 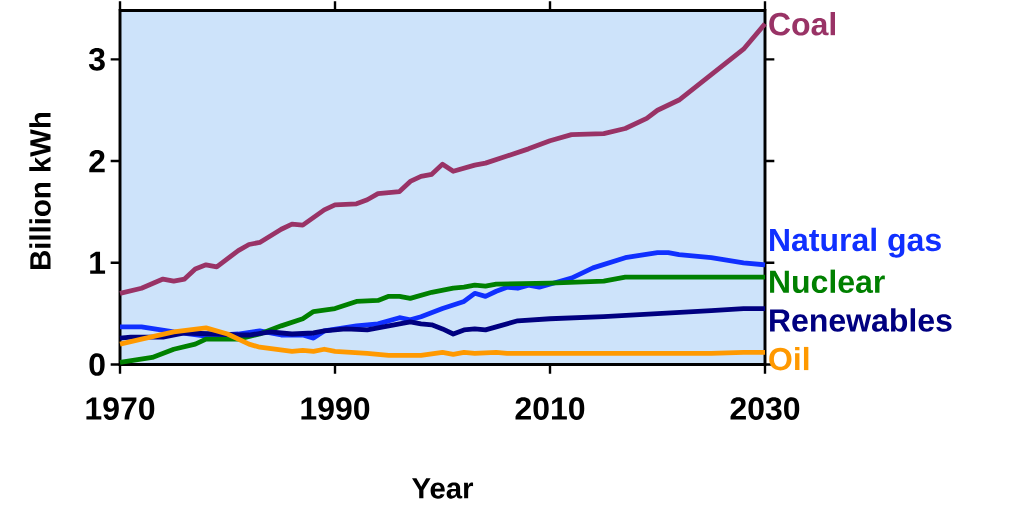 What do you see at coordinates (335, 409) in the screenshot?
I see `x-tick-label: 1990` at bounding box center [335, 409].